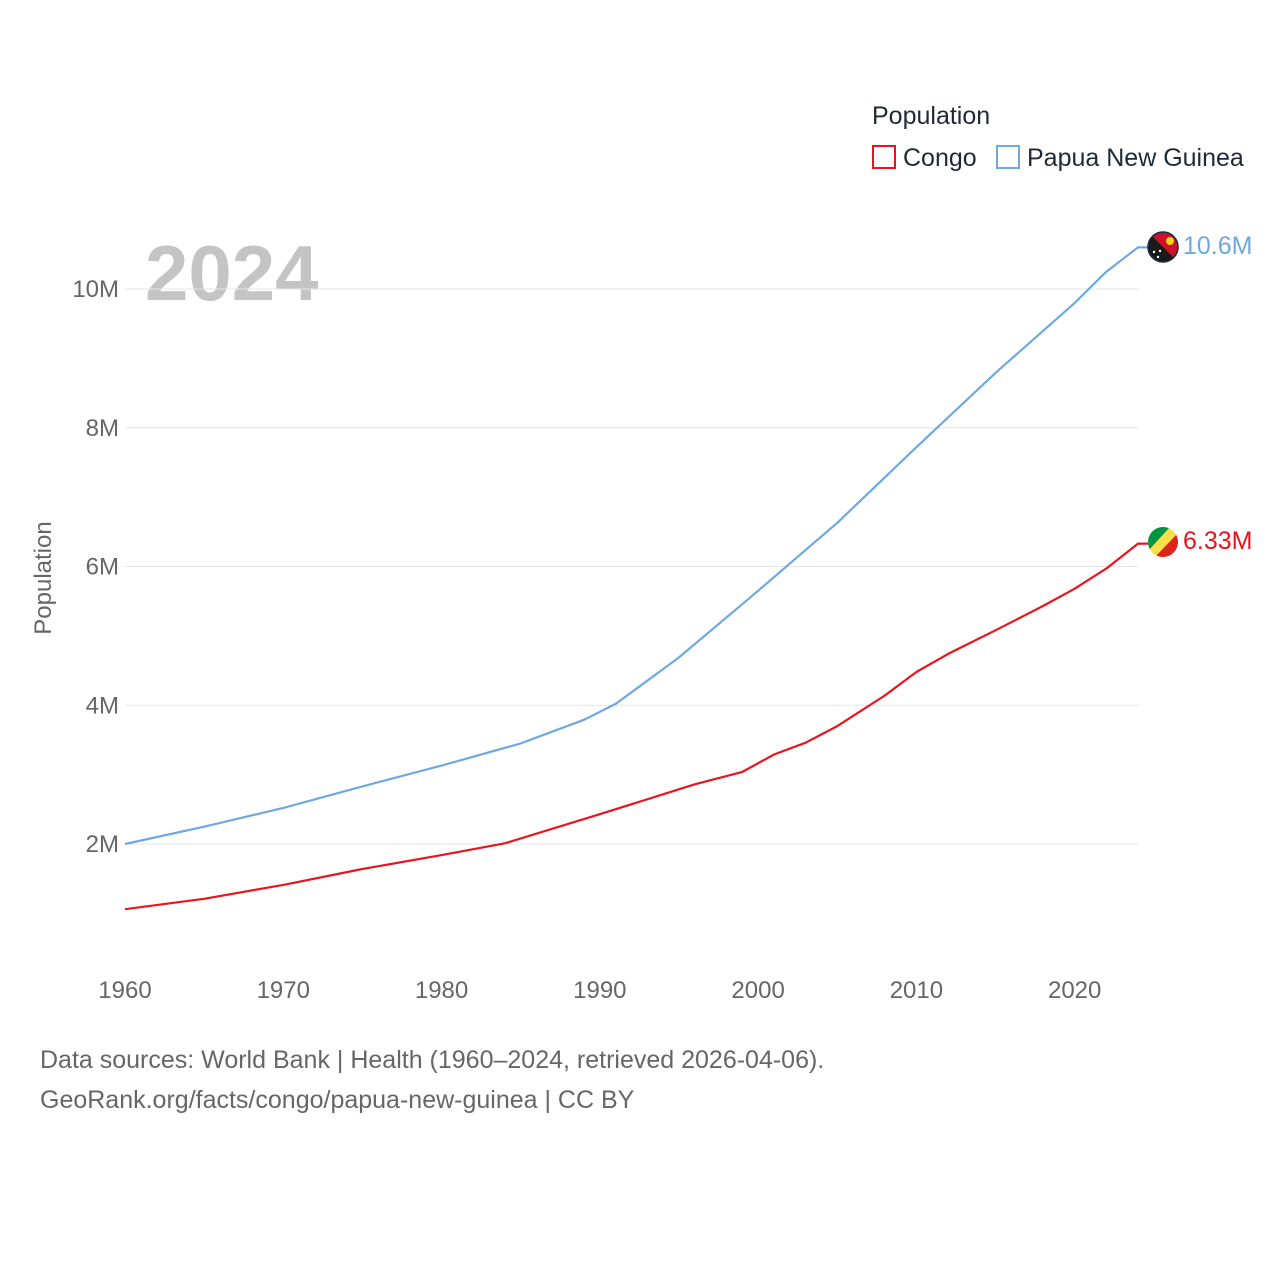 Image resolution: width=1280 pixels, height=1280 pixels. I want to click on x-tick-label: 1990, so click(599, 990).